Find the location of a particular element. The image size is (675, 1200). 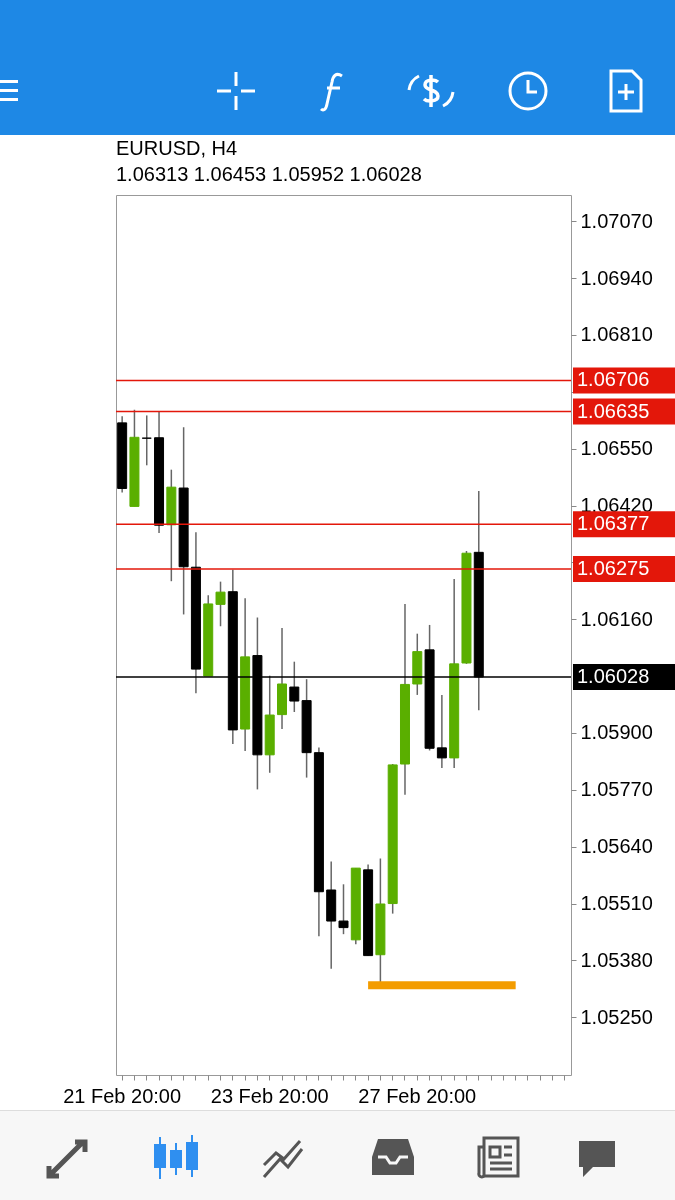

y-tick-label: 1.06550 is located at coordinates (616, 448).